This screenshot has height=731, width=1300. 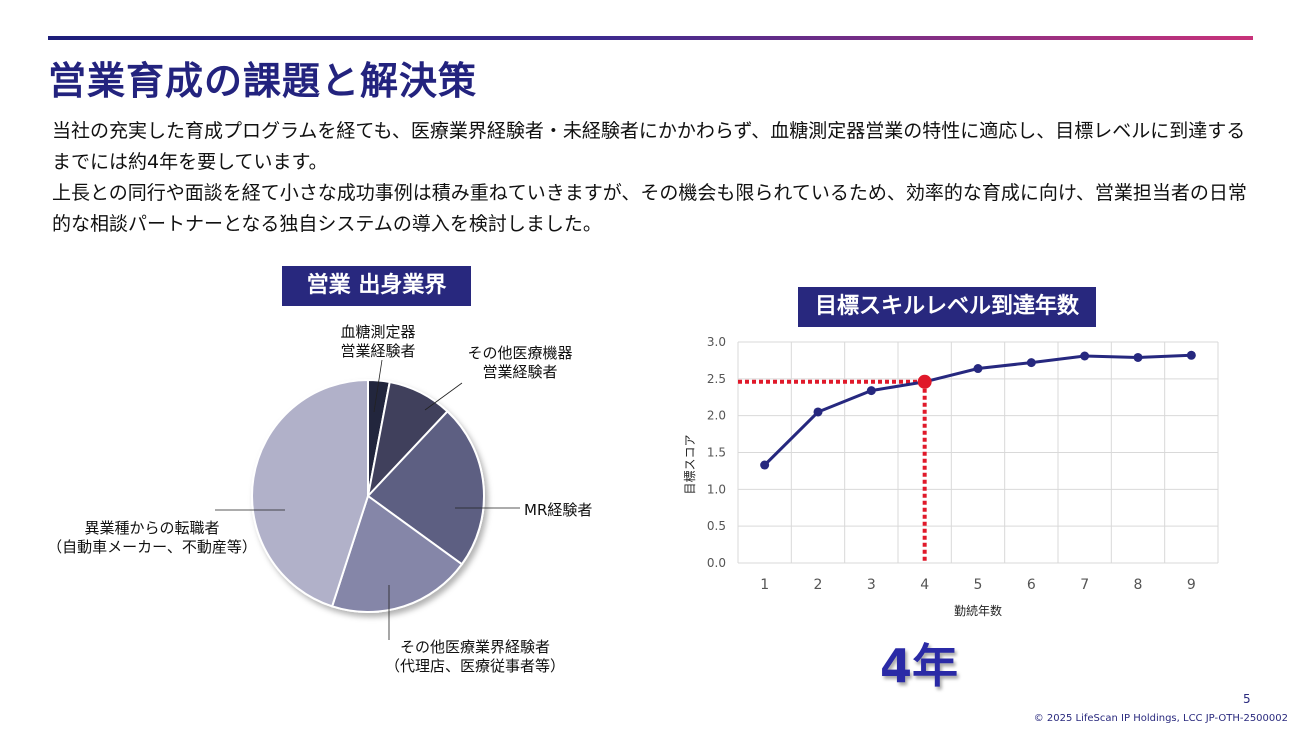 I want to click on y-tick-label: 0.0, so click(x=716, y=563).